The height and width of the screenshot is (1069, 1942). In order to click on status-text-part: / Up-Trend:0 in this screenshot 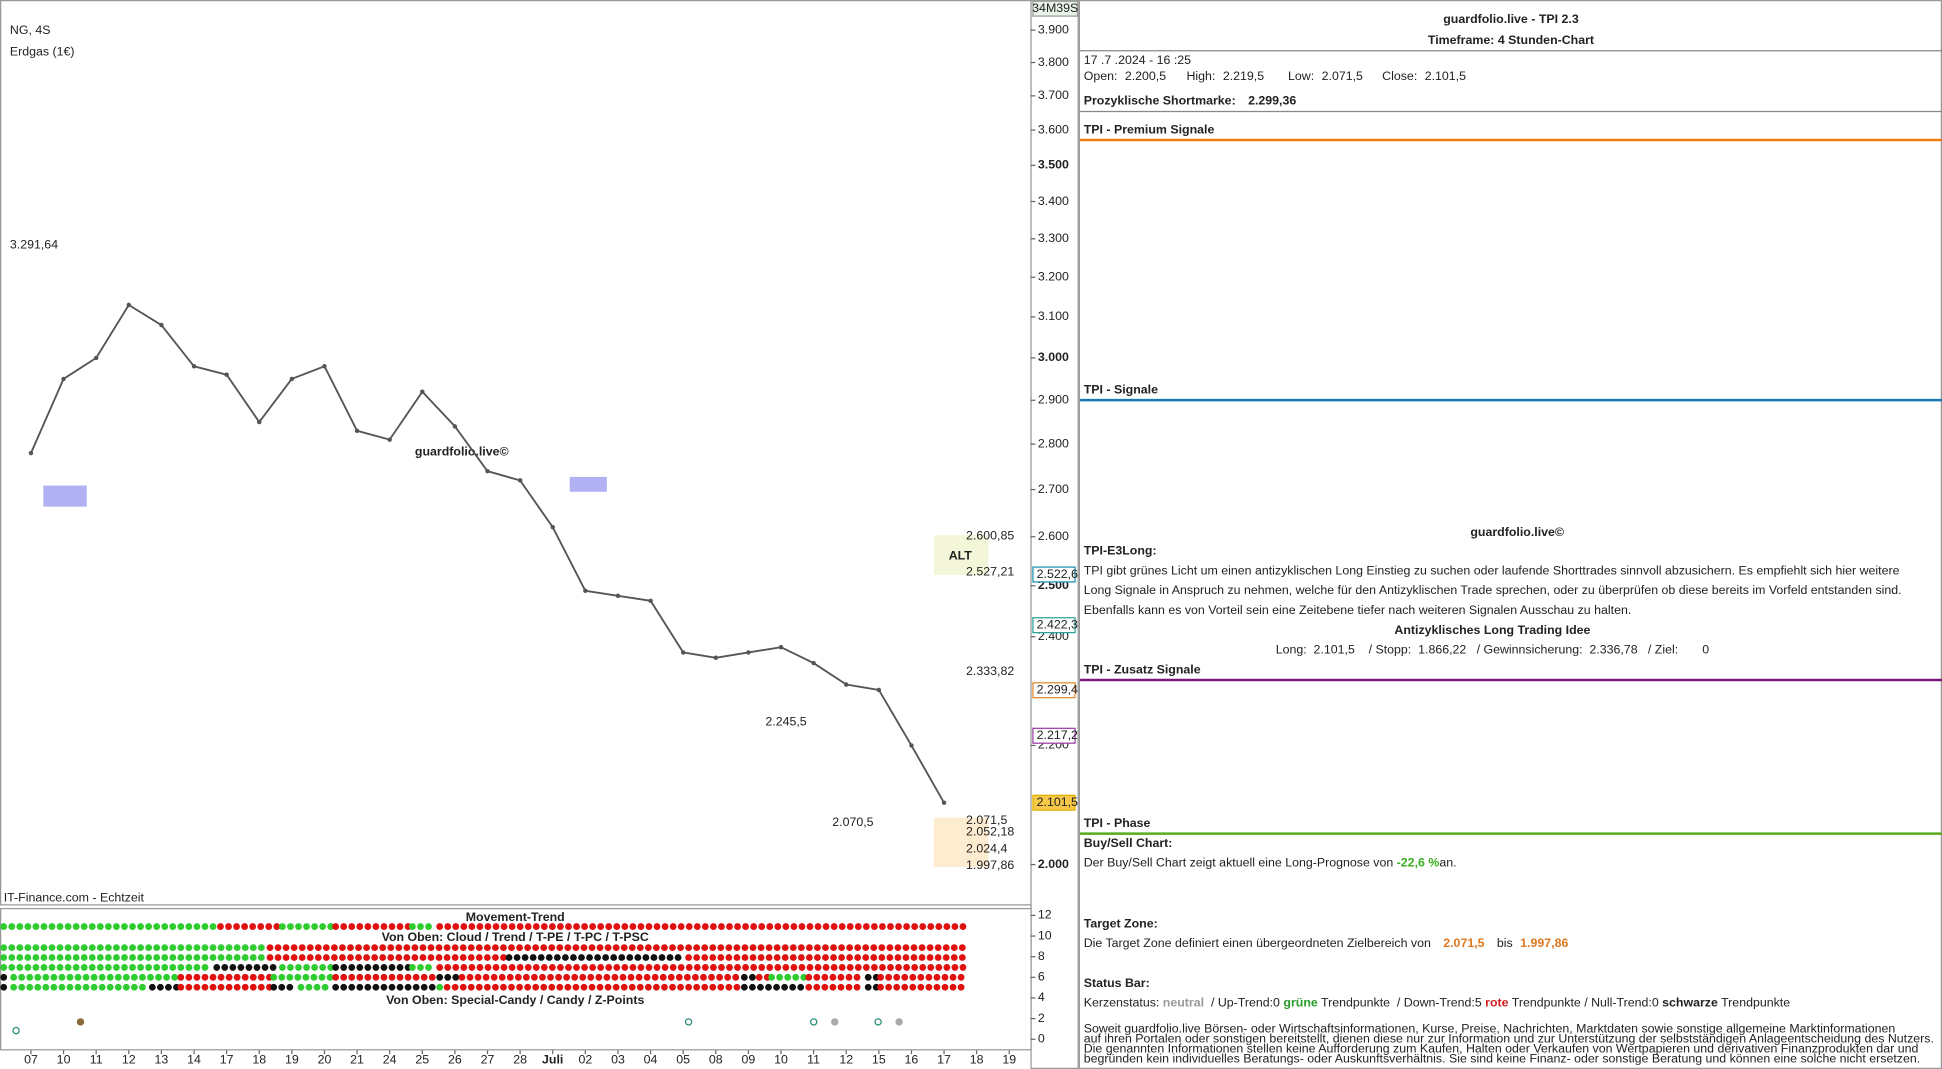, I will do `click(1243, 1003)`.